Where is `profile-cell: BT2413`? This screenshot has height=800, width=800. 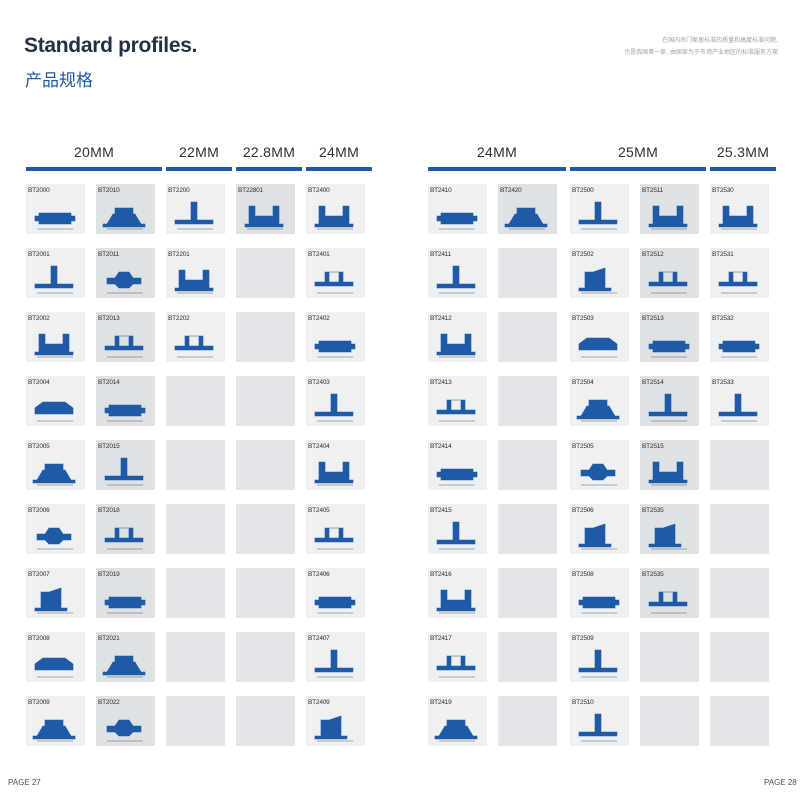 profile-cell: BT2413 is located at coordinates (457, 401).